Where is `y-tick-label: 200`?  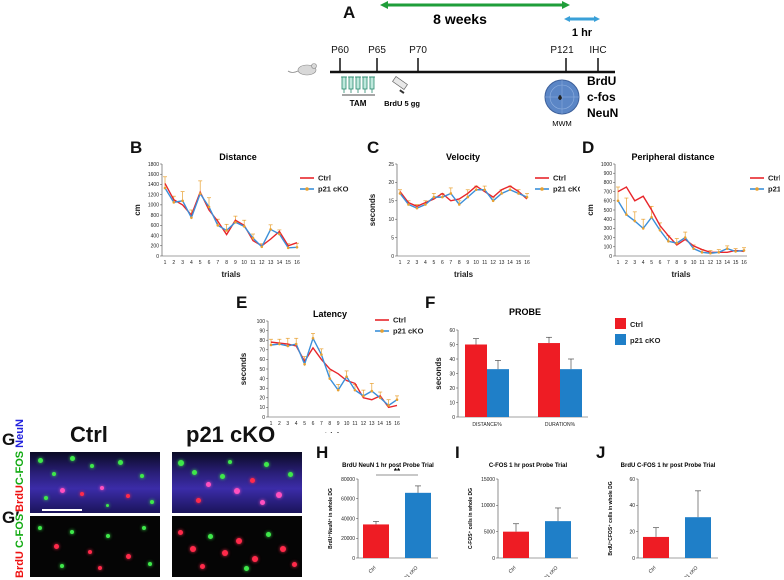 y-tick-label: 200 is located at coordinates (155, 247).